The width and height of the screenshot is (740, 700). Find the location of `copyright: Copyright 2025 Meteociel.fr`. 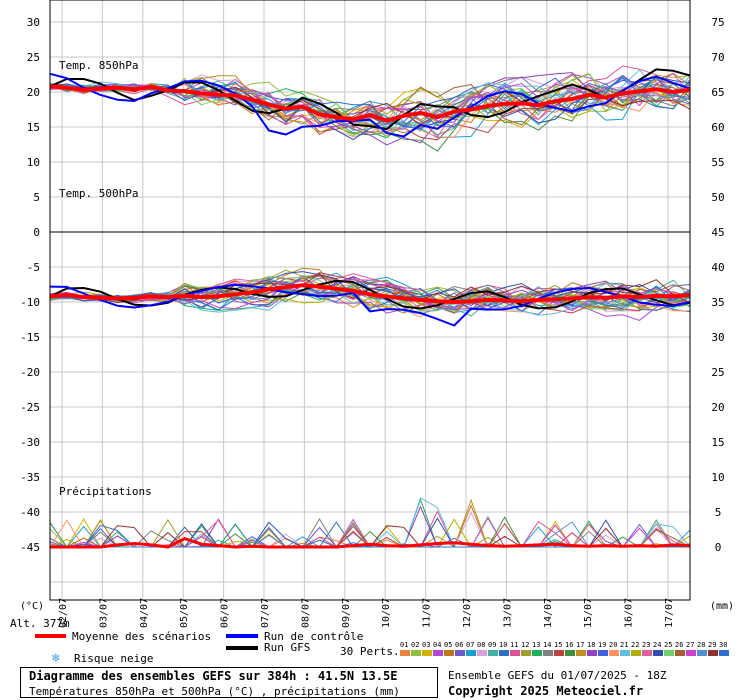

copyright: Copyright 2025 Meteociel.fr is located at coordinates (546, 691).